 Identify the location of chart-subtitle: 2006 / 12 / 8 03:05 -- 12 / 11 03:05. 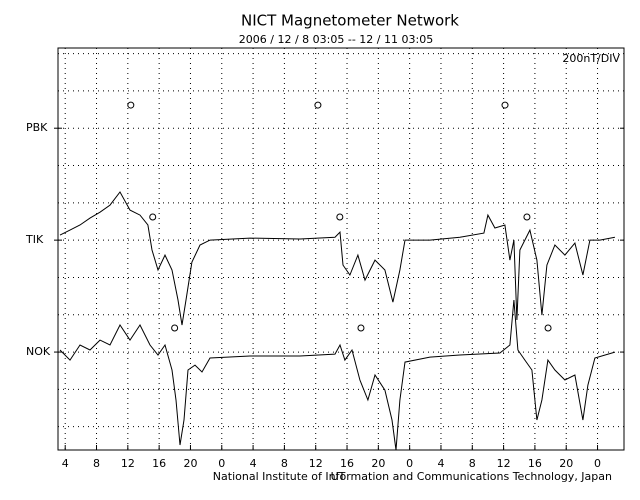
(336, 39).